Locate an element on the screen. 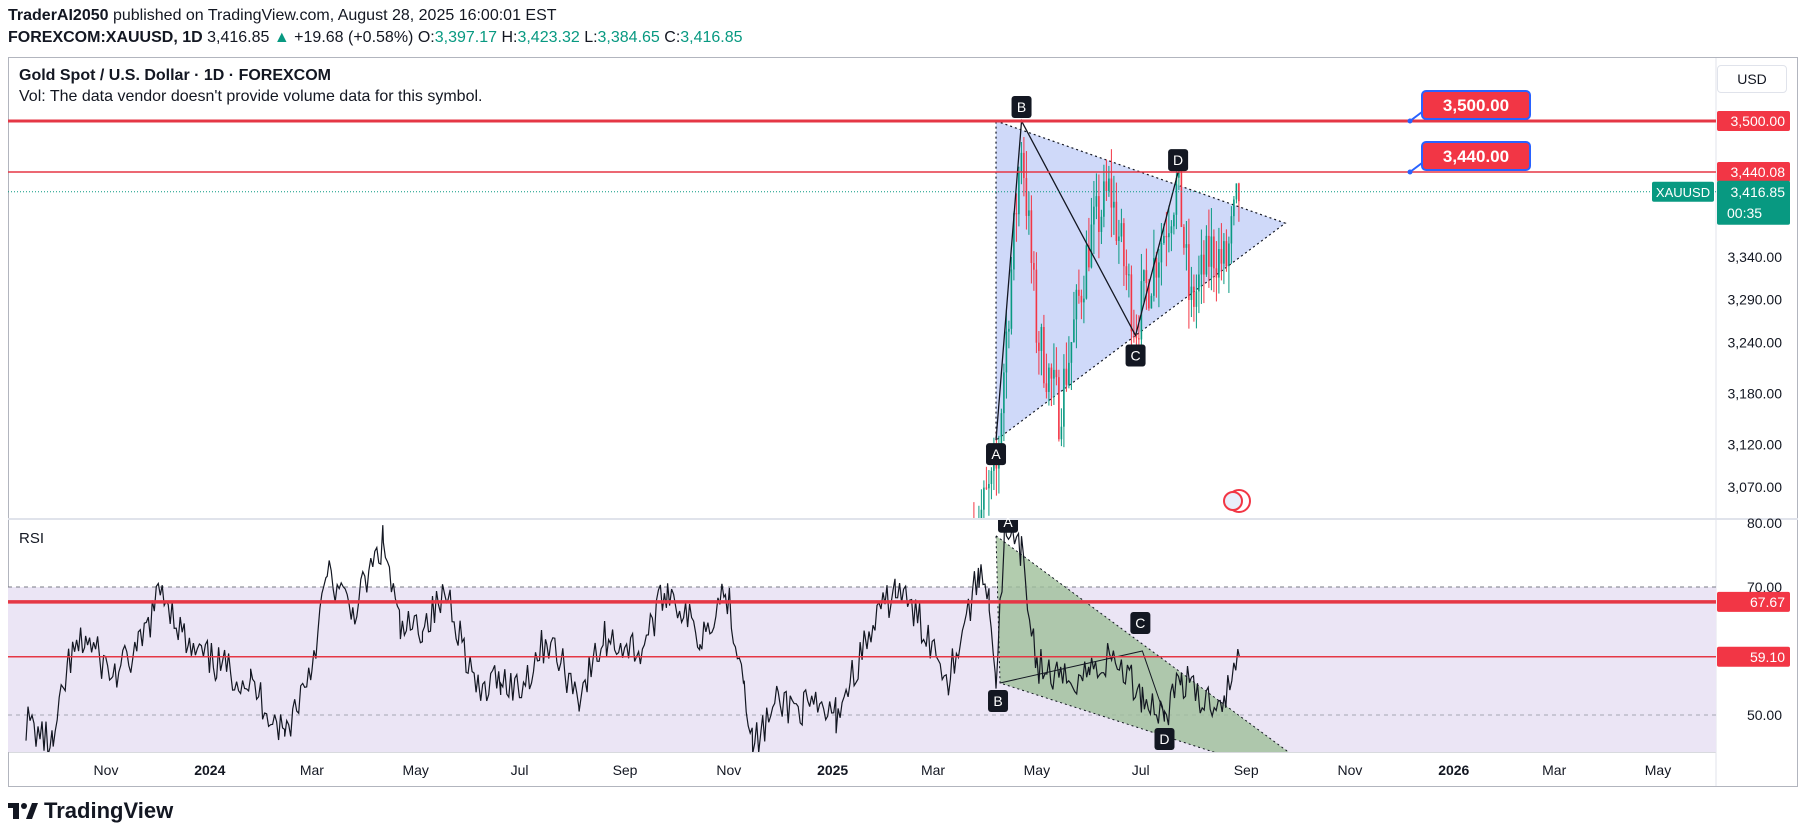 This screenshot has height=834, width=1806. low-value: 3,384.65 is located at coordinates (628, 37).